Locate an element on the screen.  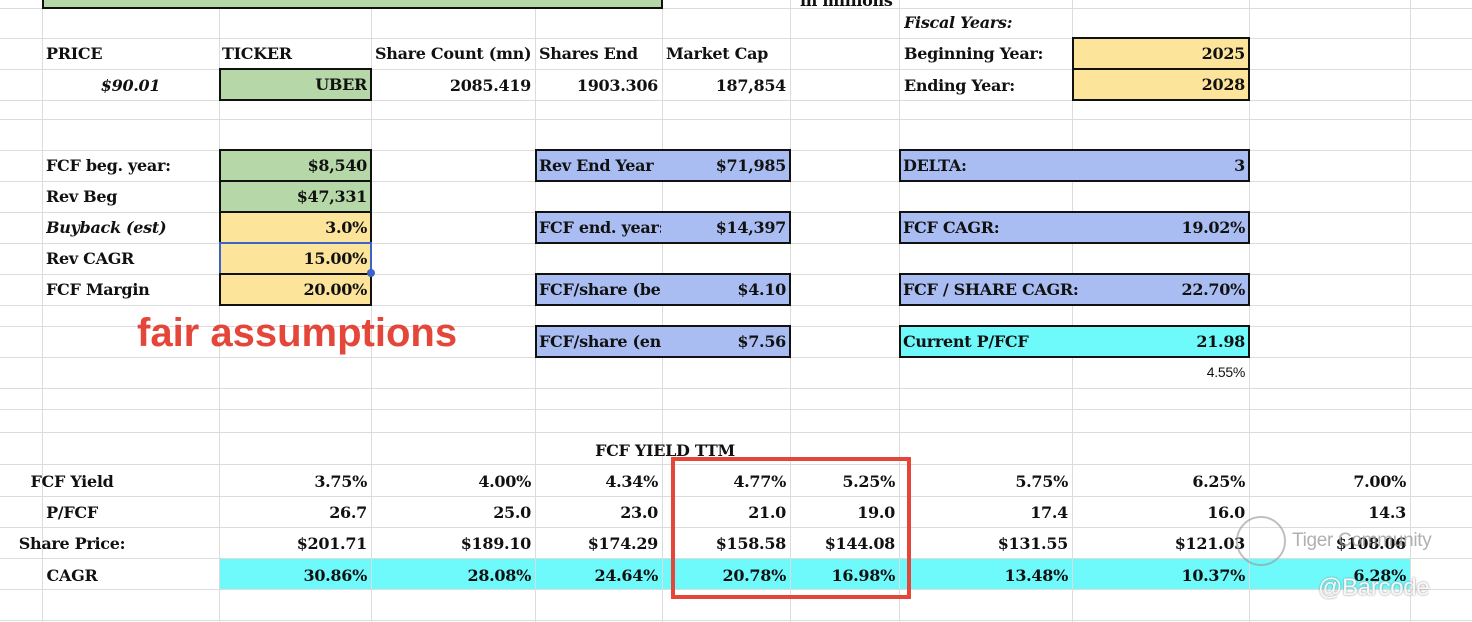
annotation: fair assumptions is located at coordinates (297, 333).